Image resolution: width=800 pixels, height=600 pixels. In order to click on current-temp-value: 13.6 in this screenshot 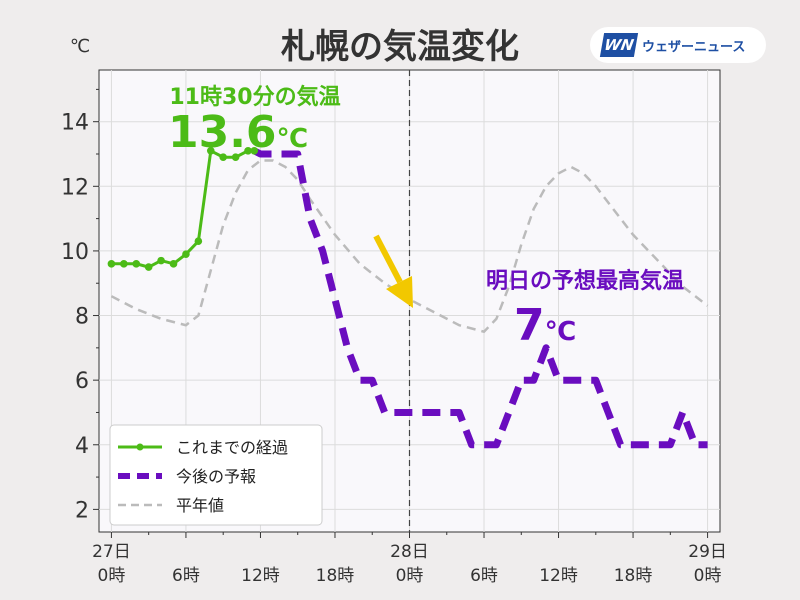, I will do `click(222, 132)`.